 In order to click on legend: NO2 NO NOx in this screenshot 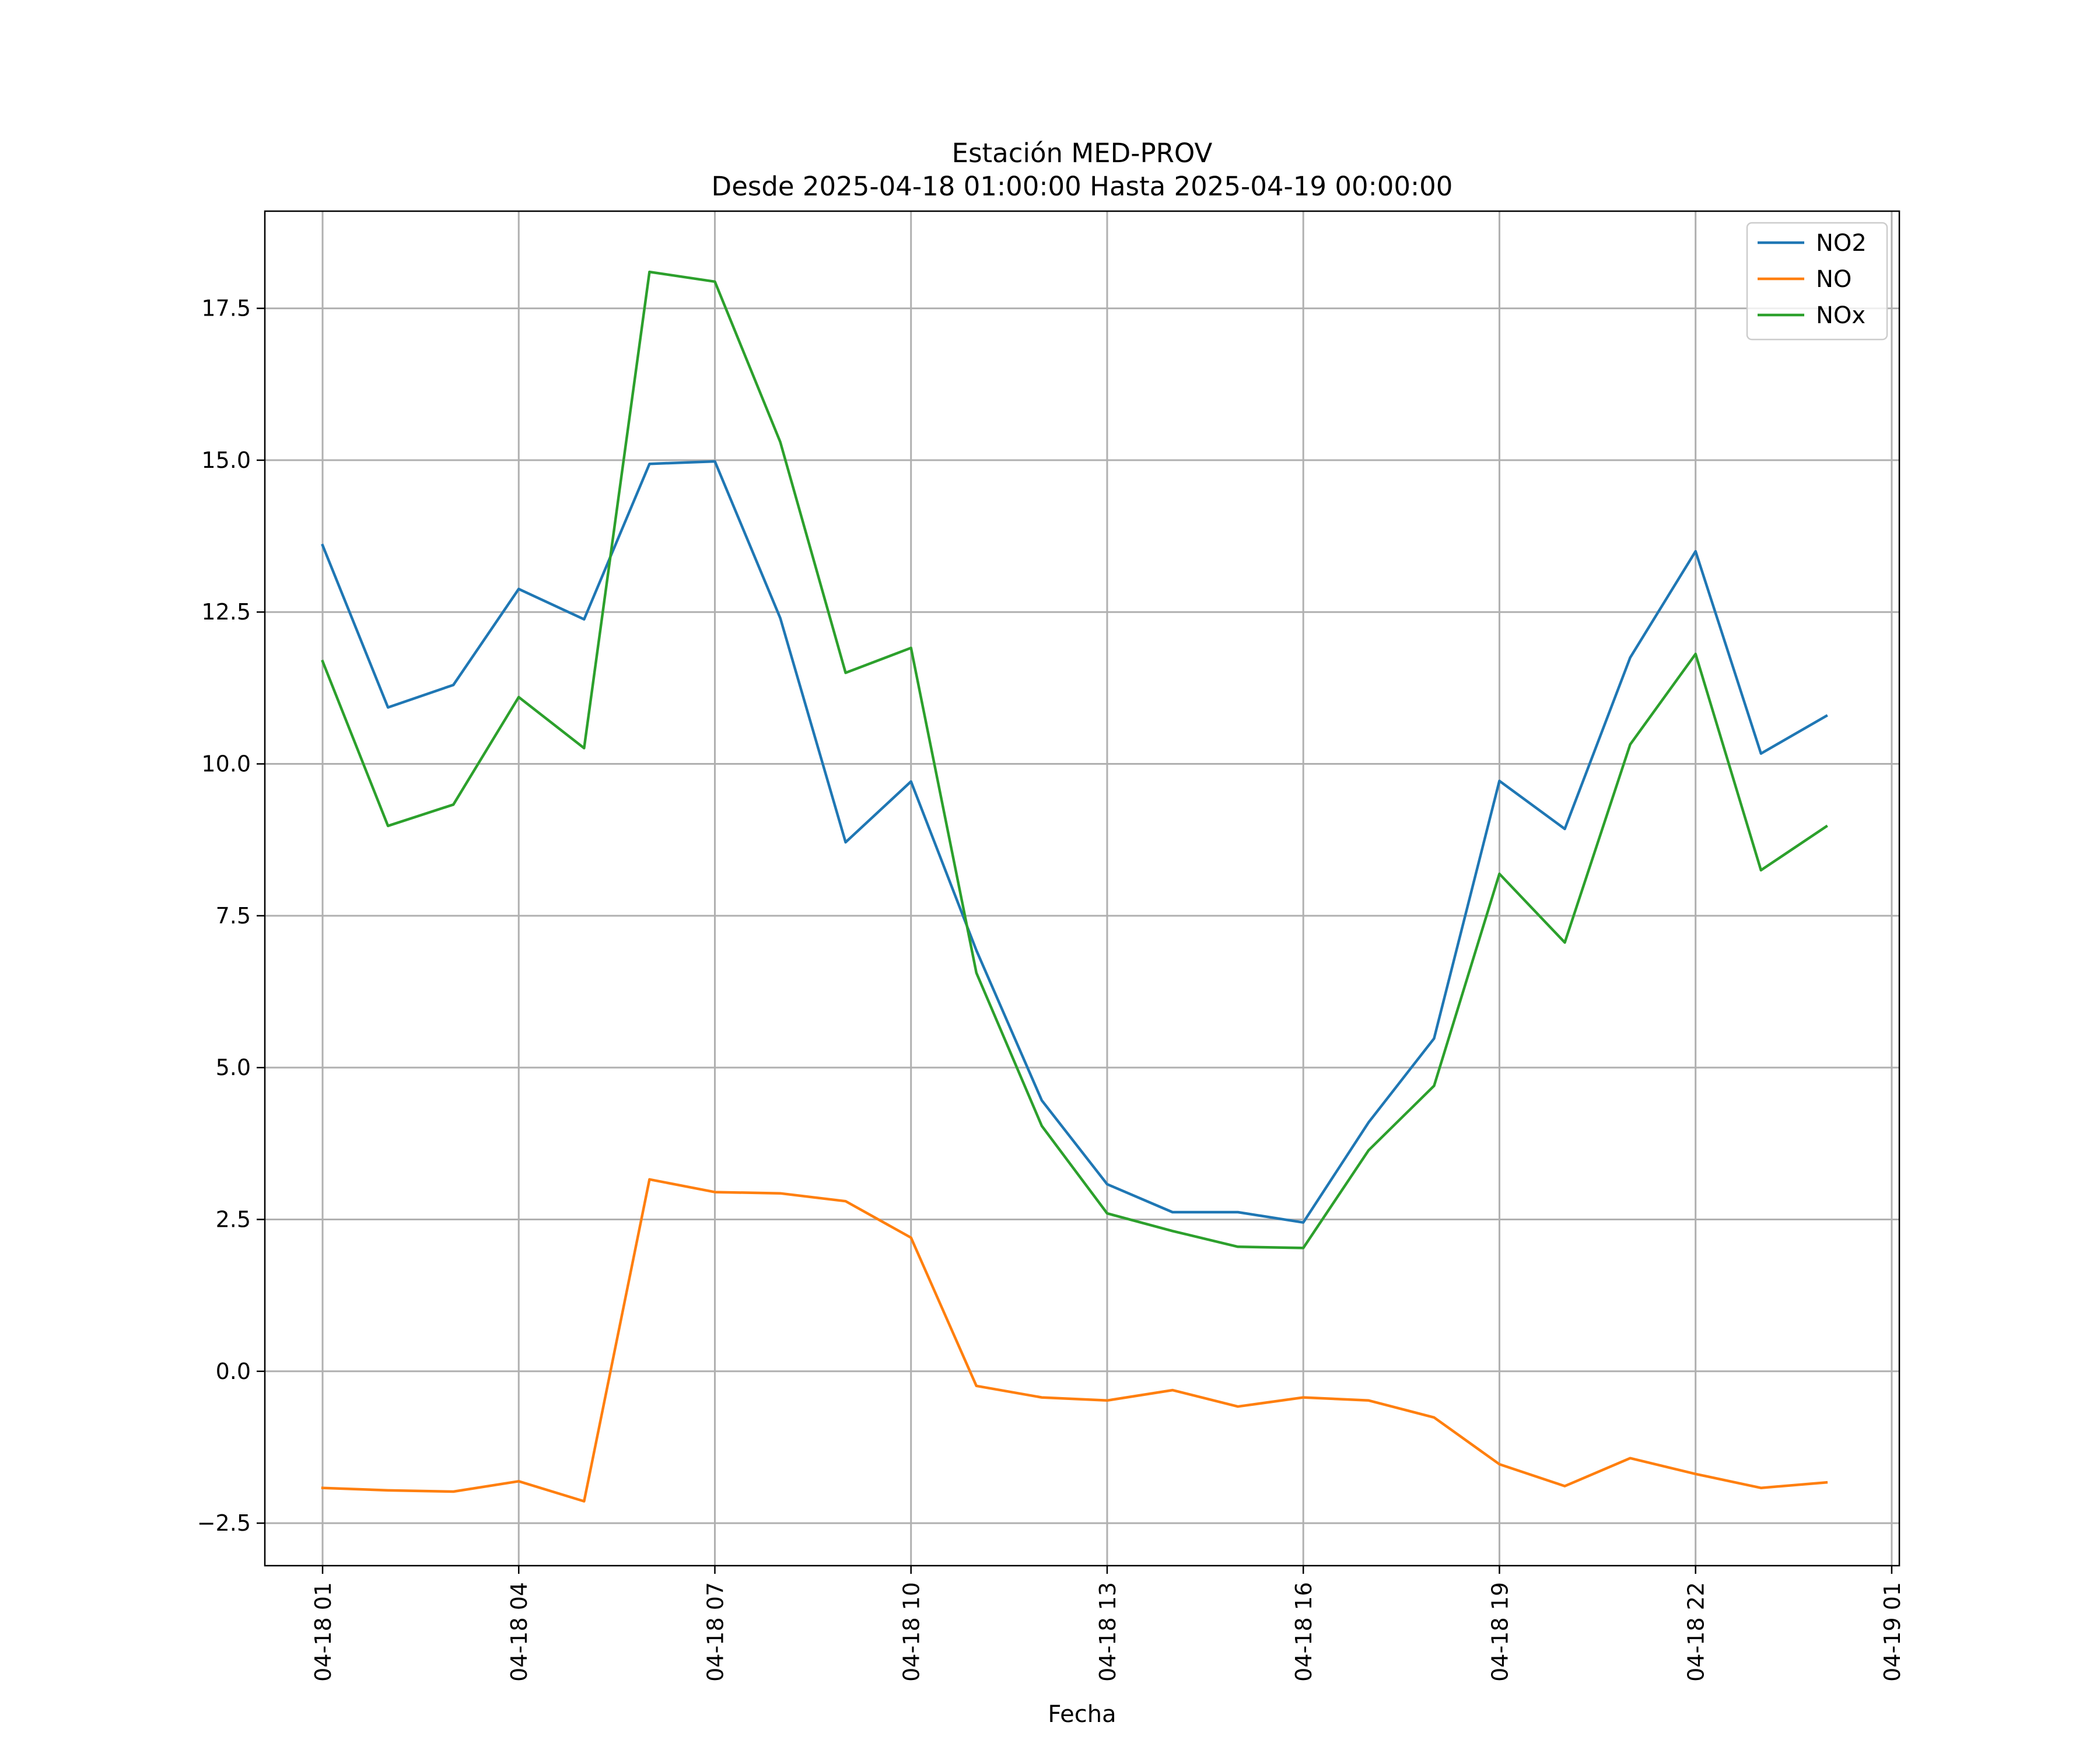, I will do `click(1817, 281)`.